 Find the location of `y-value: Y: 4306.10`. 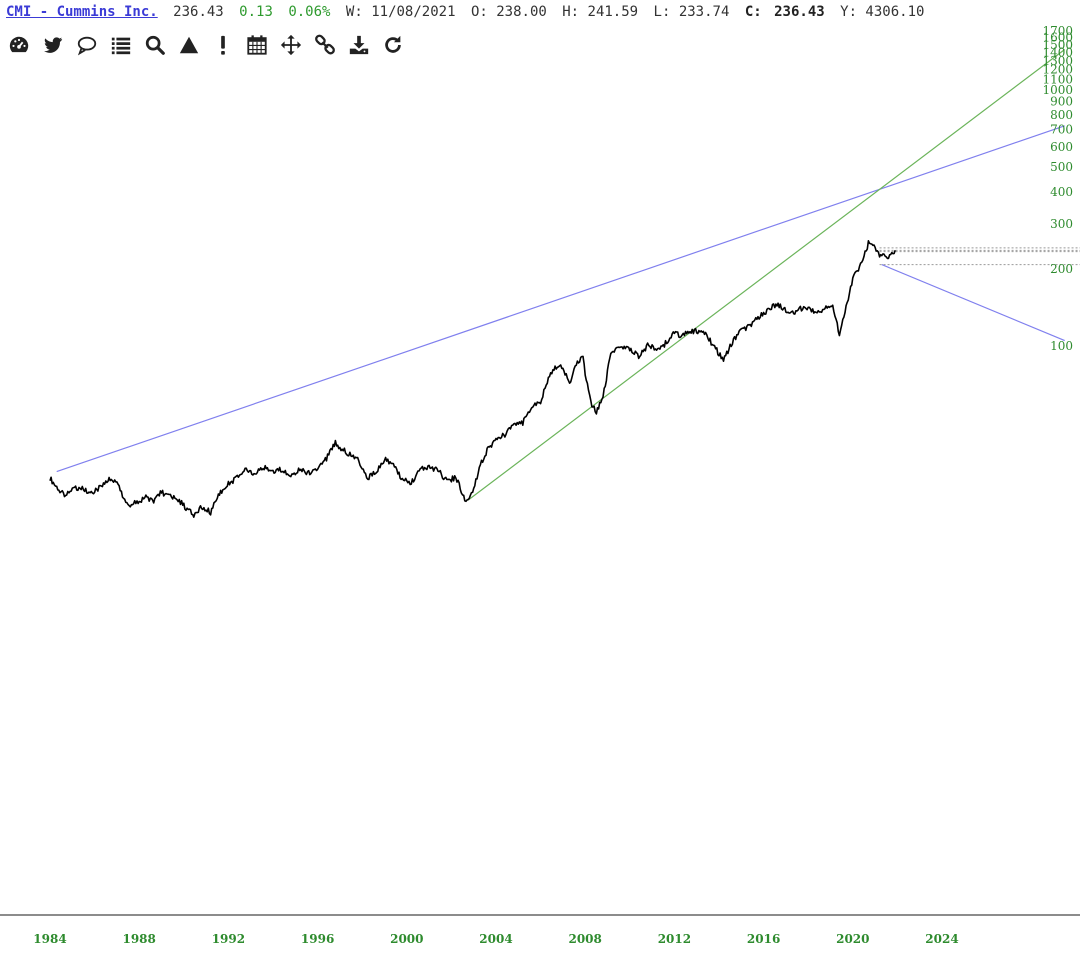

y-value: Y: 4306.10 is located at coordinates (882, 12).